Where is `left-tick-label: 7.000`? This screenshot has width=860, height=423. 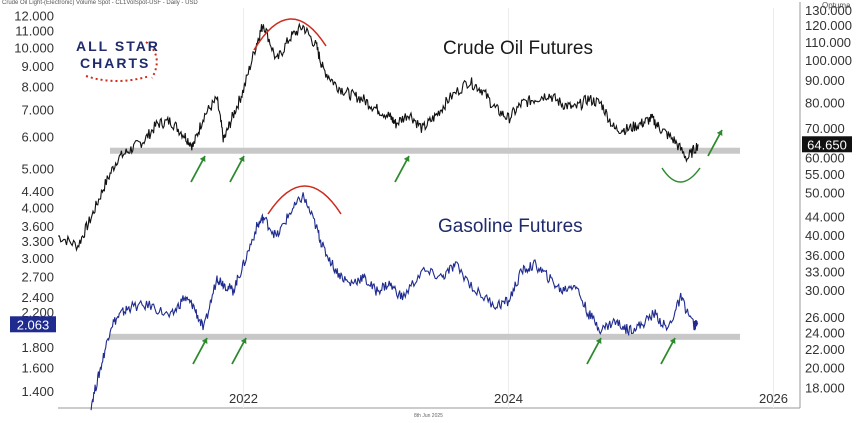
left-tick-label: 7.000 is located at coordinates (37, 110).